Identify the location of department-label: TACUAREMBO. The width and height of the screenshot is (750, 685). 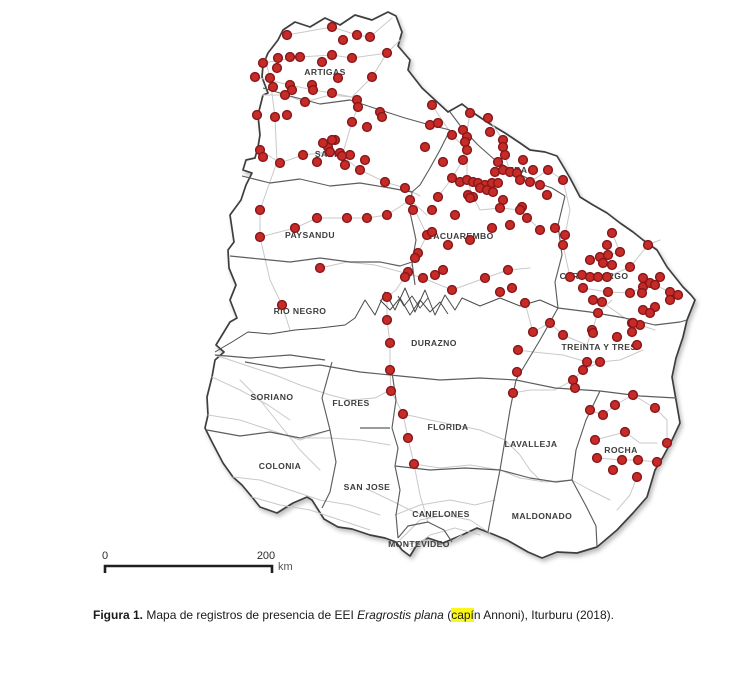
(460, 236).